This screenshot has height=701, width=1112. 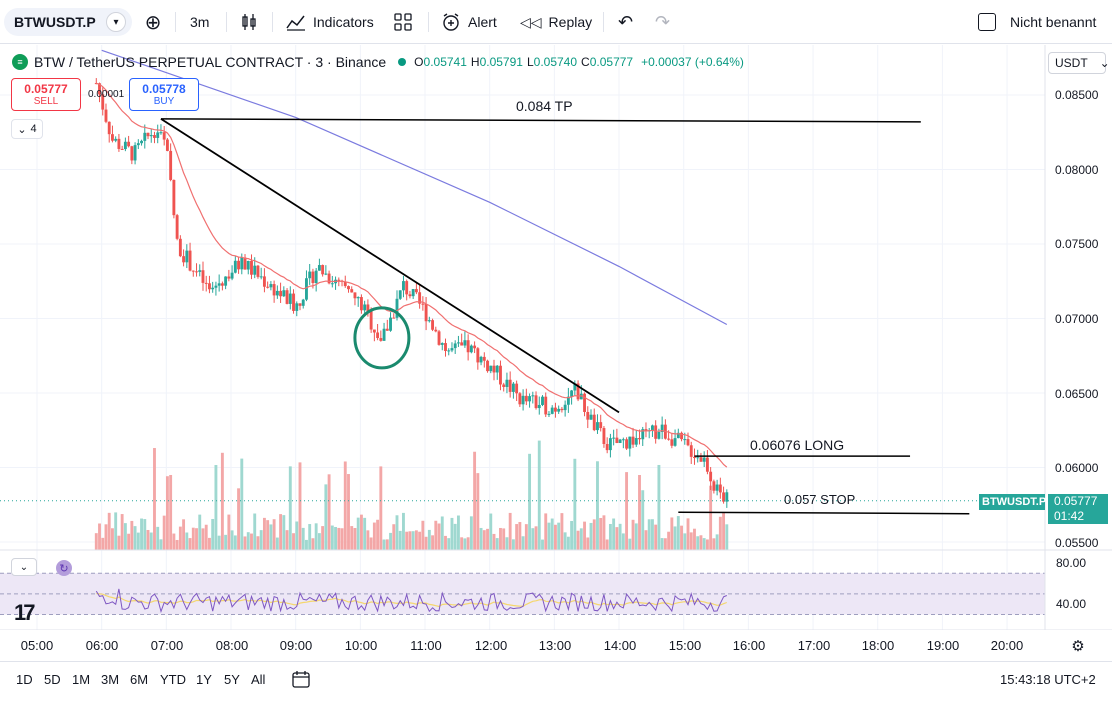 What do you see at coordinates (37, 645) in the screenshot?
I see `time-axis-label: 05:00` at bounding box center [37, 645].